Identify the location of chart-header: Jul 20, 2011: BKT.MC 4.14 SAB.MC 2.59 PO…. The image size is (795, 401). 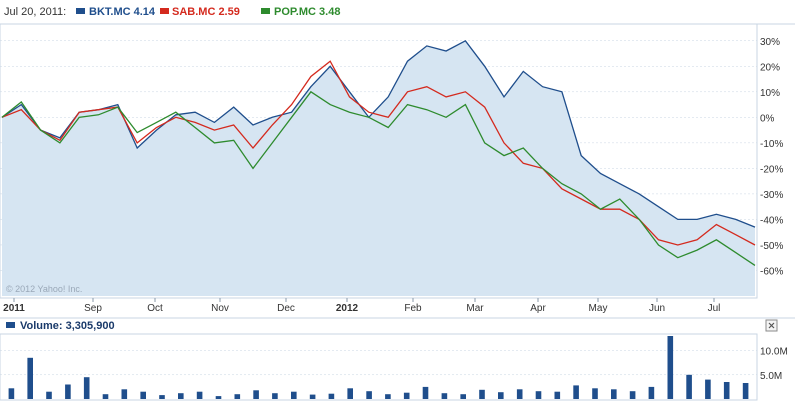
(397, 15).